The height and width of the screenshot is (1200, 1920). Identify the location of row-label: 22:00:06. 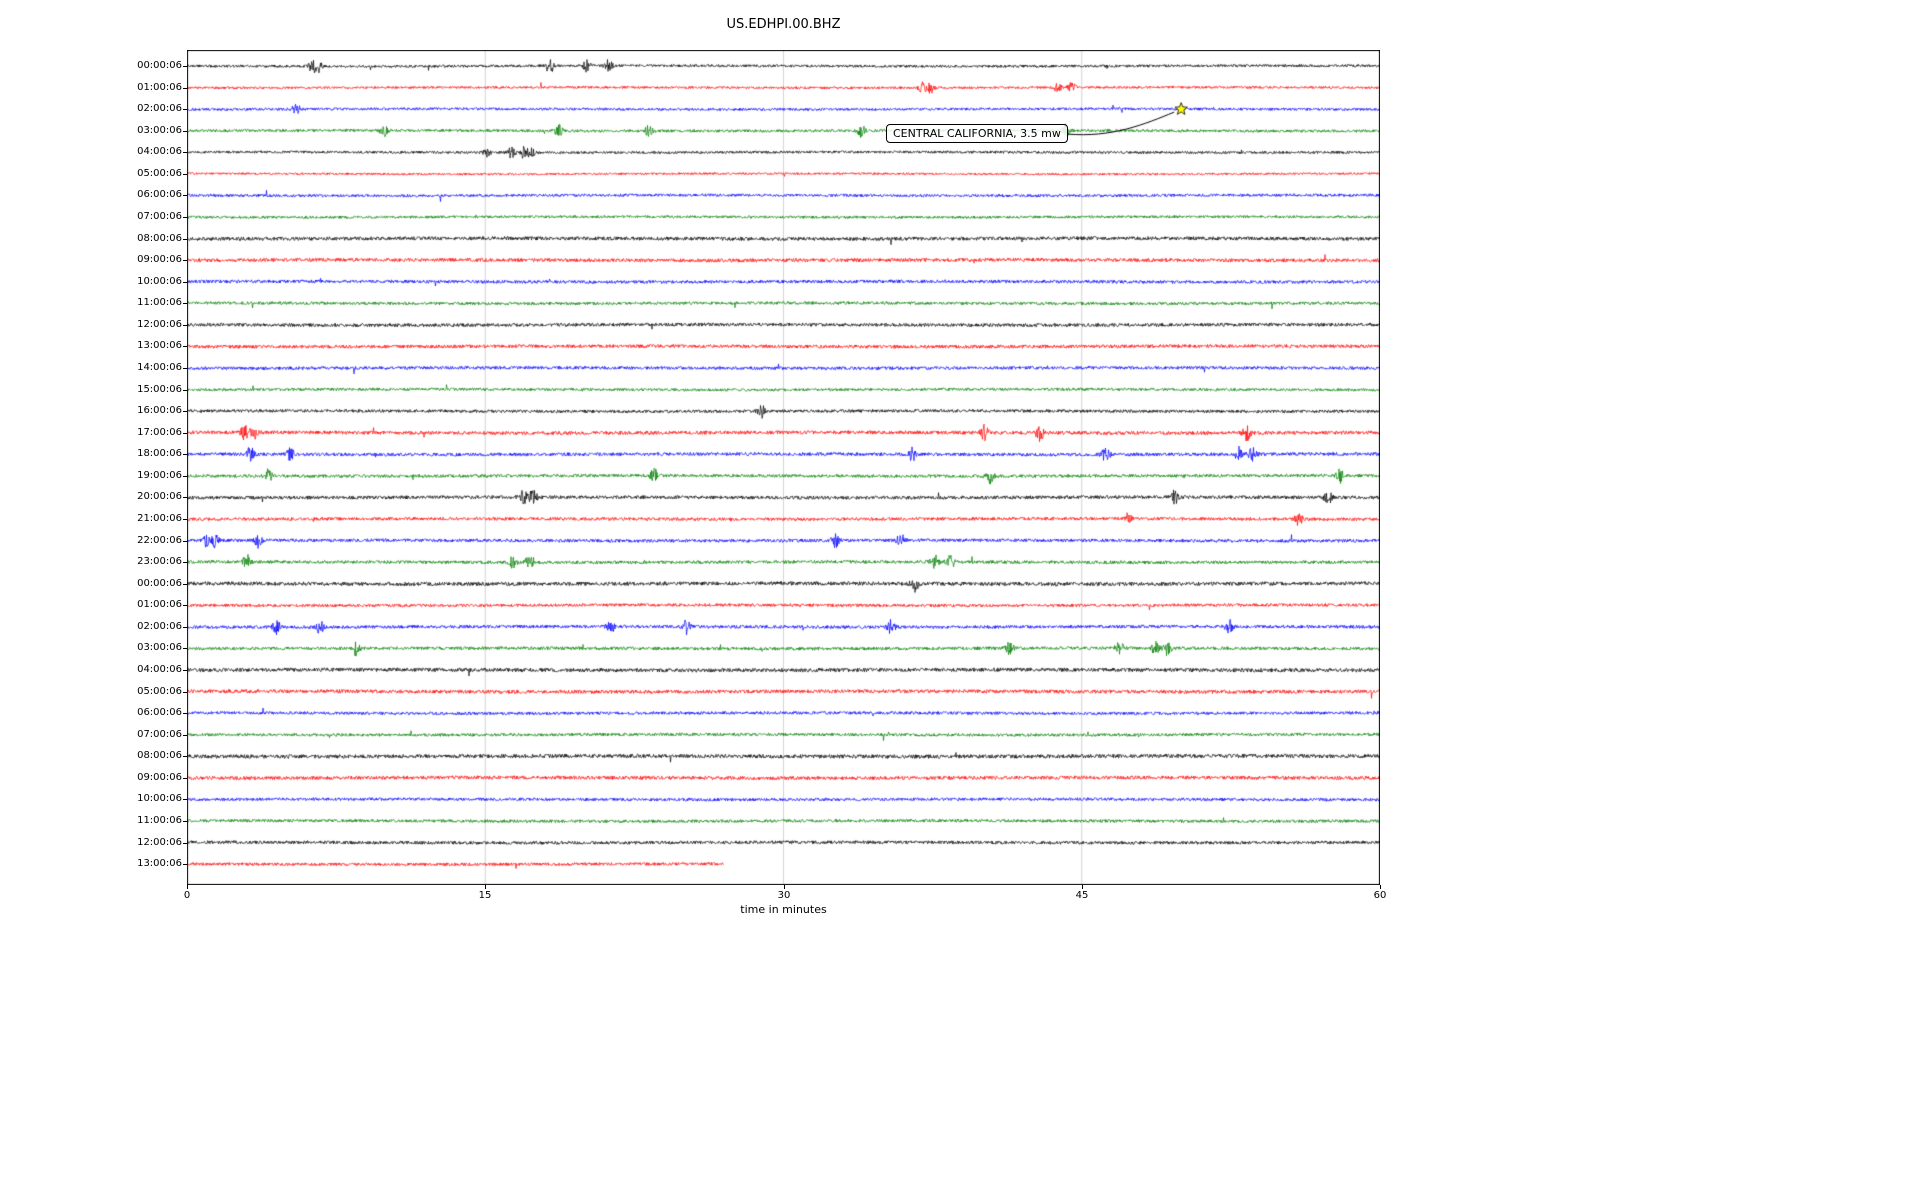
(159, 540).